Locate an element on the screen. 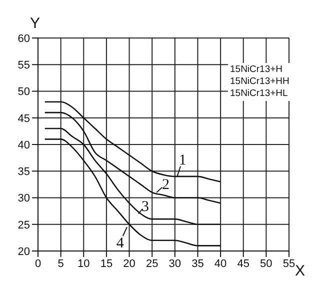 The width and height of the screenshot is (319, 282). y-tick-label: 35 is located at coordinates (24, 172).